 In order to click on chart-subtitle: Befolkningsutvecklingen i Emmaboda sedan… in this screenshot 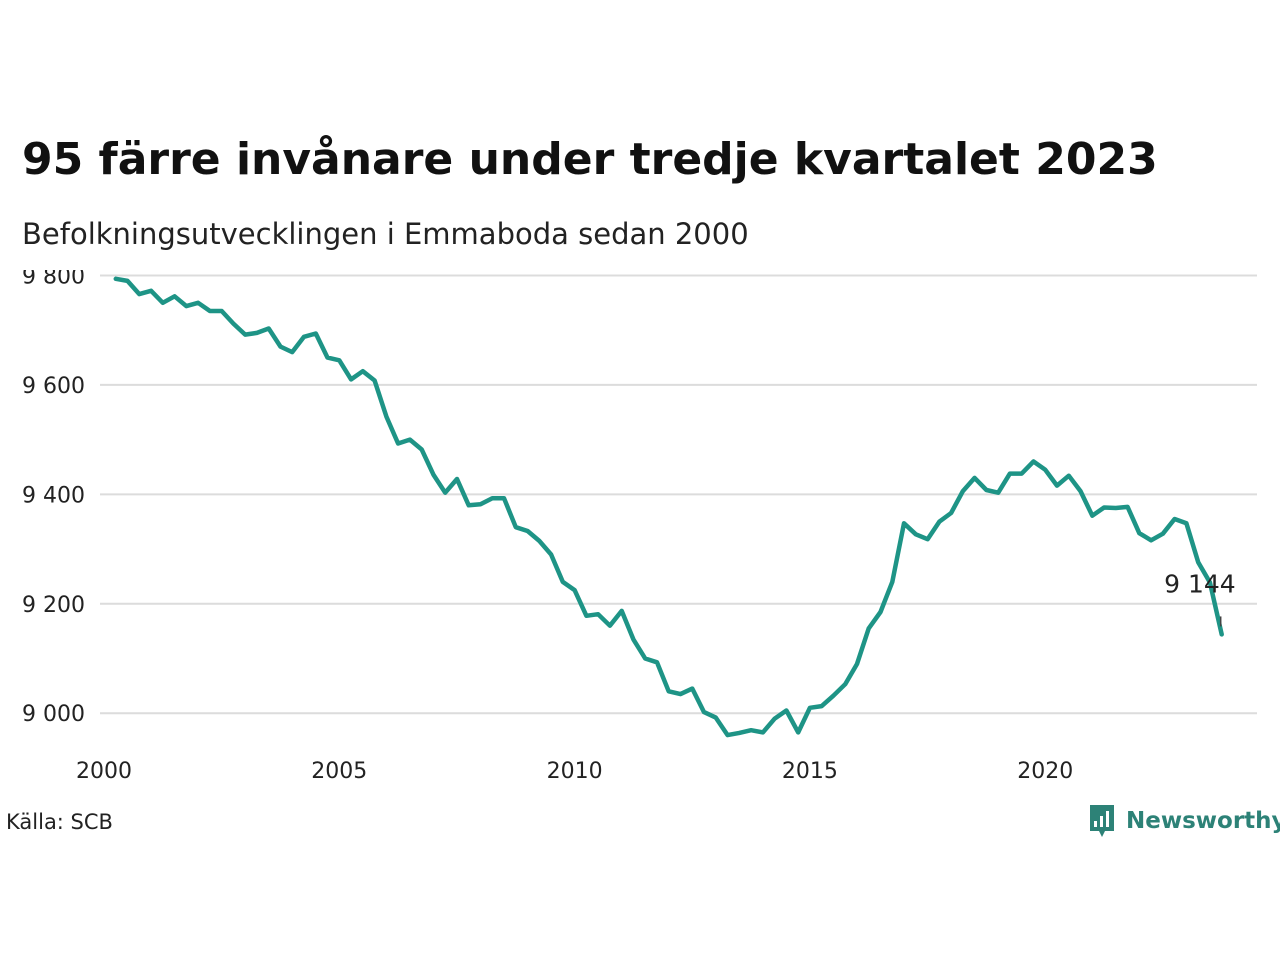, I will do `click(385, 234)`.